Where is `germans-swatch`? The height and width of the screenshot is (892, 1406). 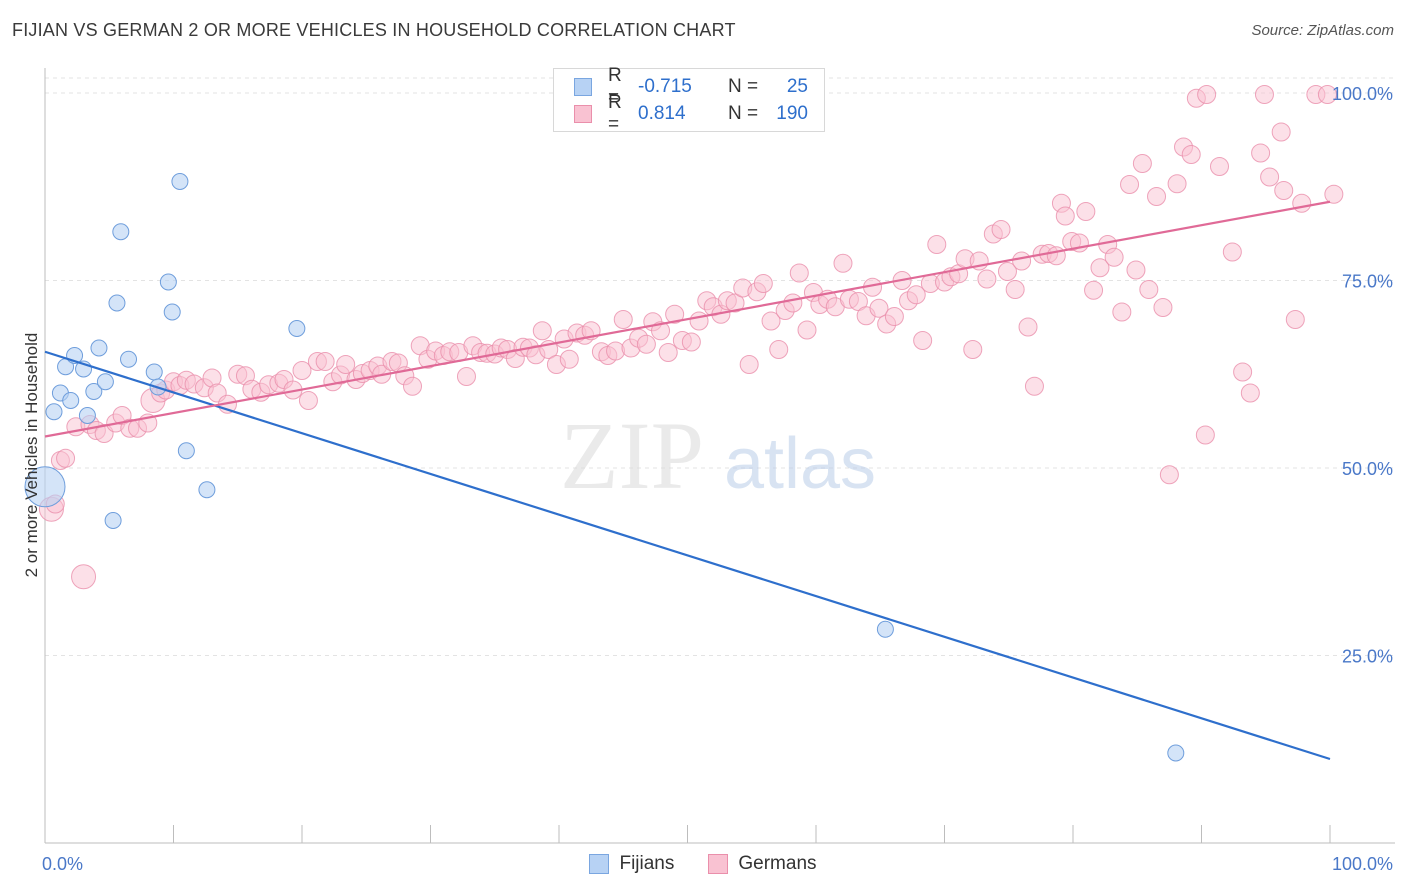 germans-swatch is located at coordinates (583, 114).